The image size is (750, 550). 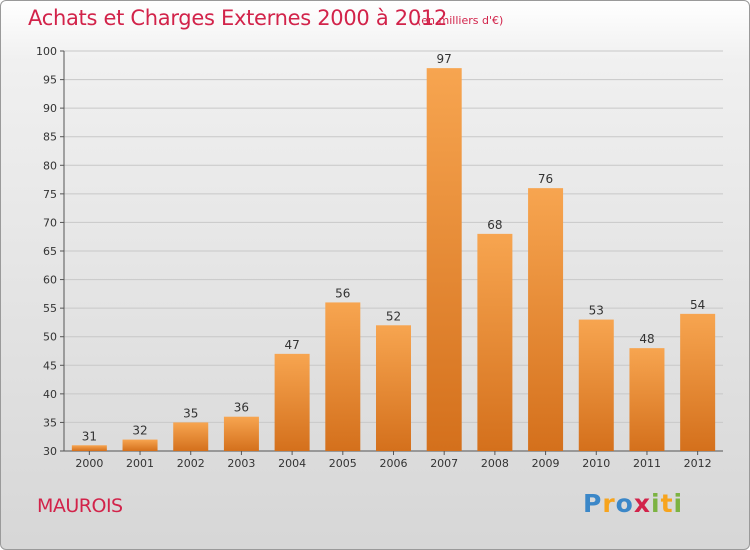 I want to click on y-tick-label: 70, so click(x=50, y=222).